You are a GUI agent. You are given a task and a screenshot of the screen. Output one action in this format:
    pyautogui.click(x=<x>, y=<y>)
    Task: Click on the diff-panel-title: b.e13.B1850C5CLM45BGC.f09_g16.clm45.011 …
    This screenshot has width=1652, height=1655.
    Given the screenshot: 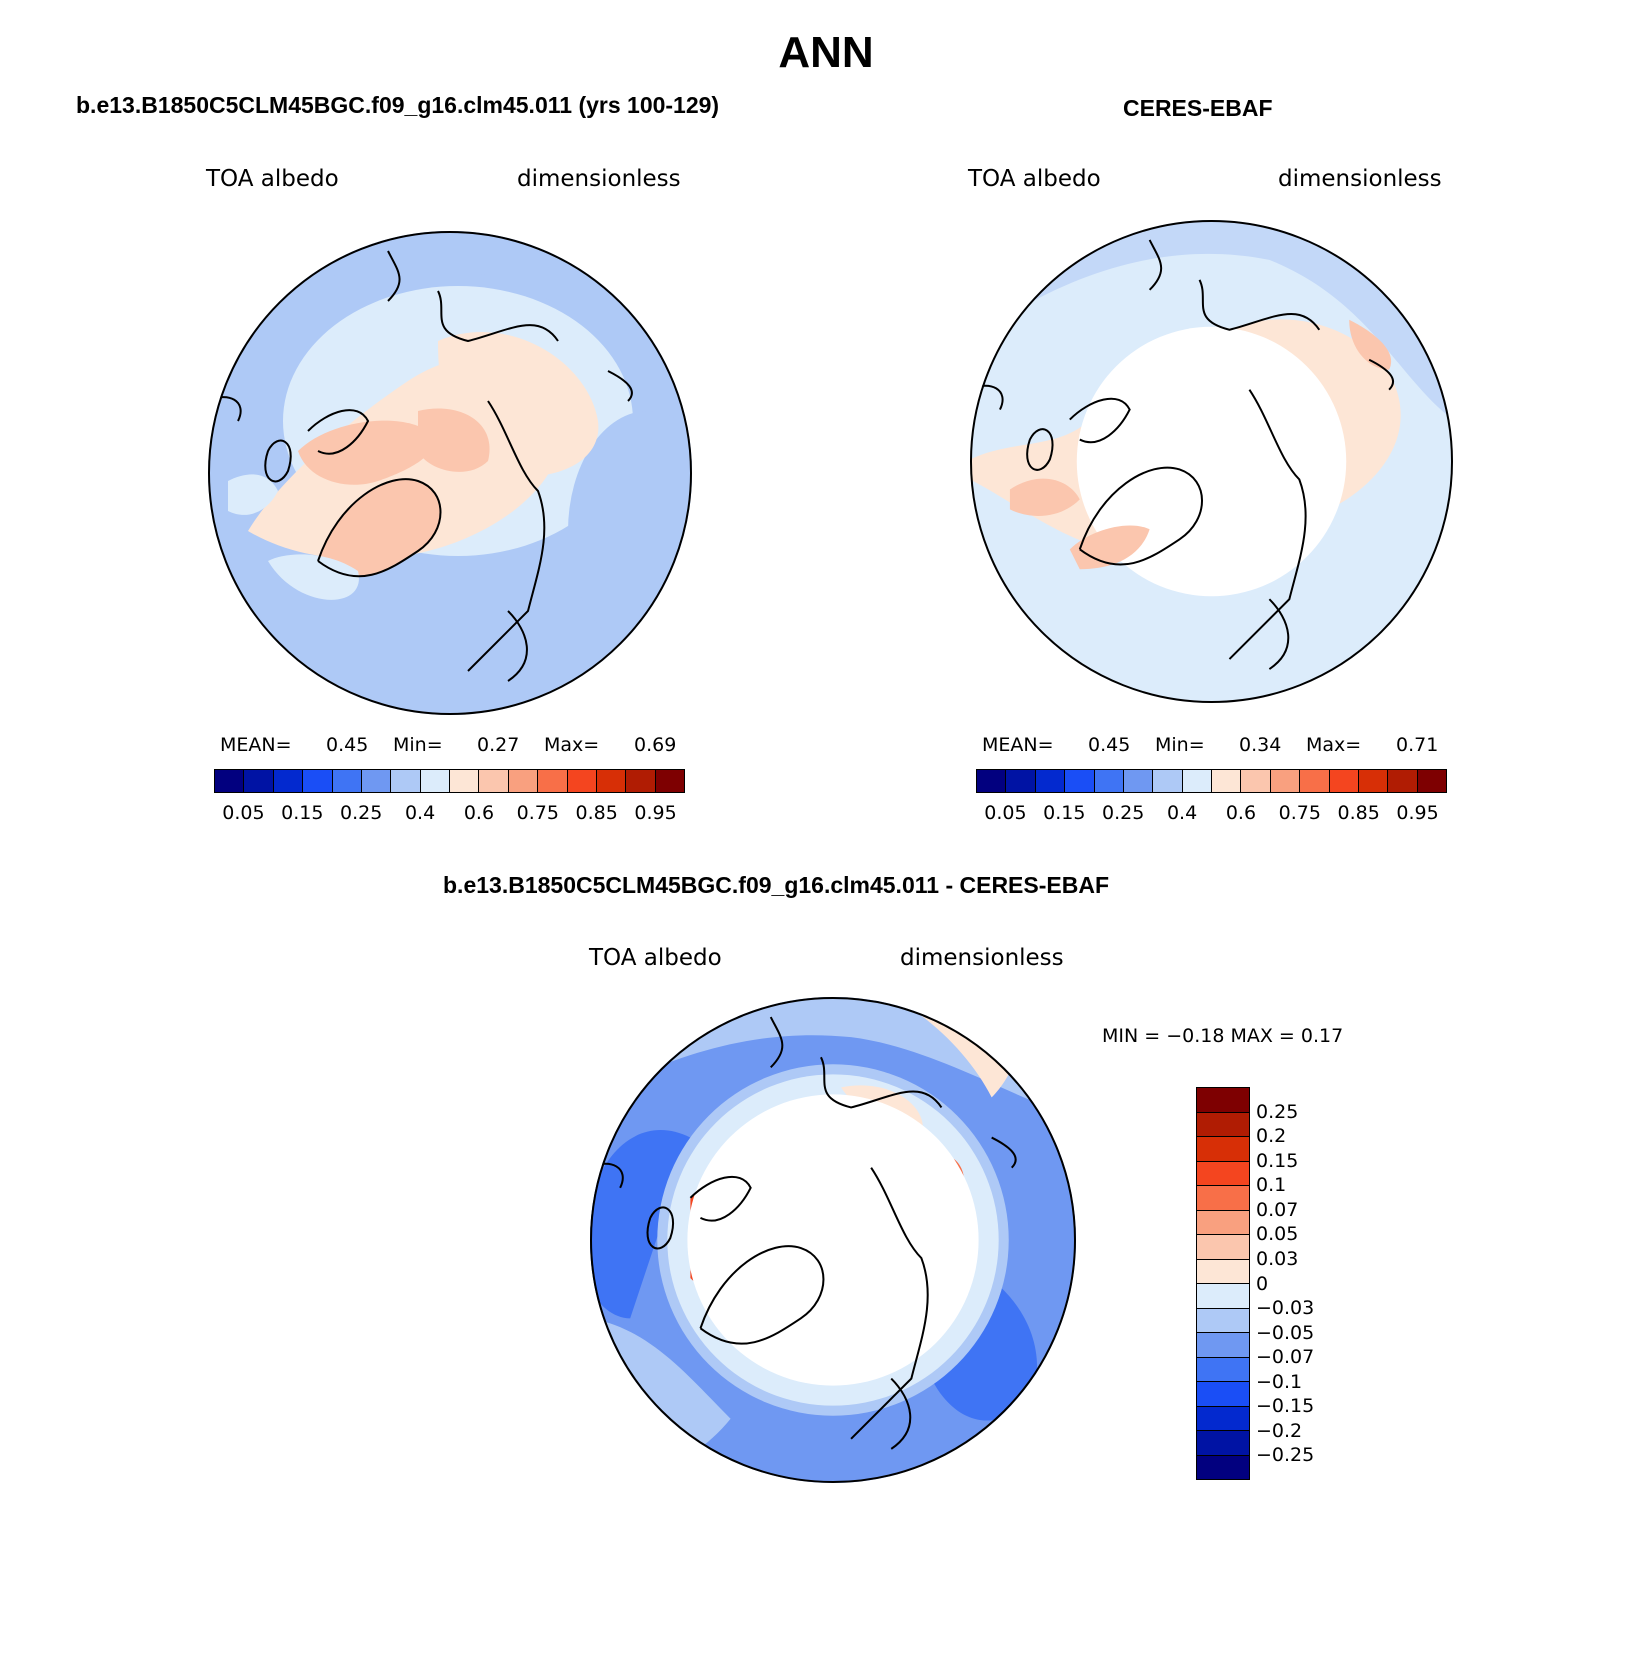 What is the action you would take?
    pyautogui.click(x=776, y=885)
    